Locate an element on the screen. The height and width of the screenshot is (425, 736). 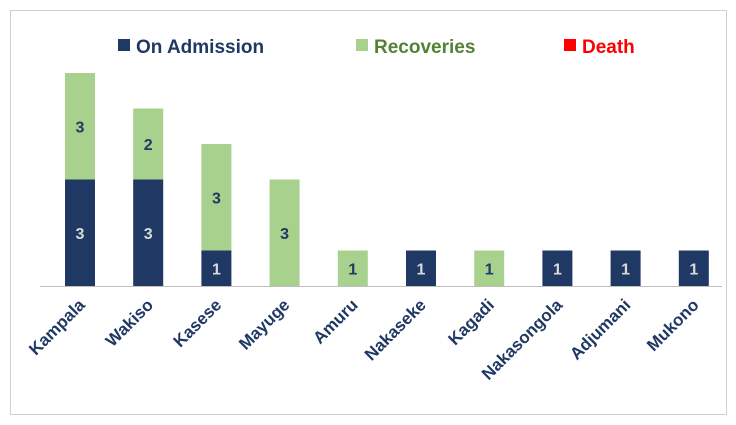
data-label-recoveries-kasese: 3 is located at coordinates (216, 198).